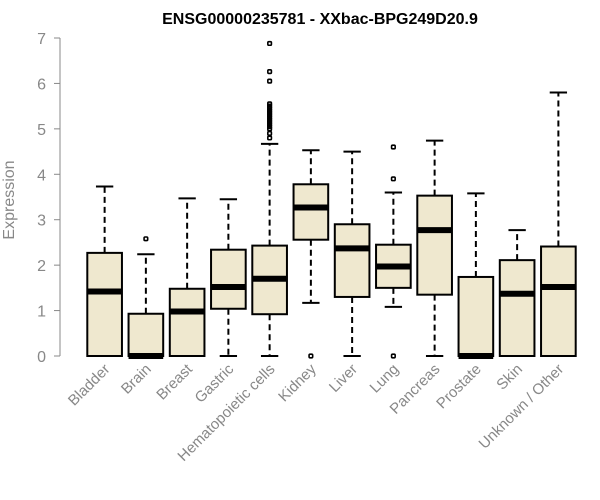 The width and height of the screenshot is (600, 500). I want to click on box-lung, so click(393, 251).